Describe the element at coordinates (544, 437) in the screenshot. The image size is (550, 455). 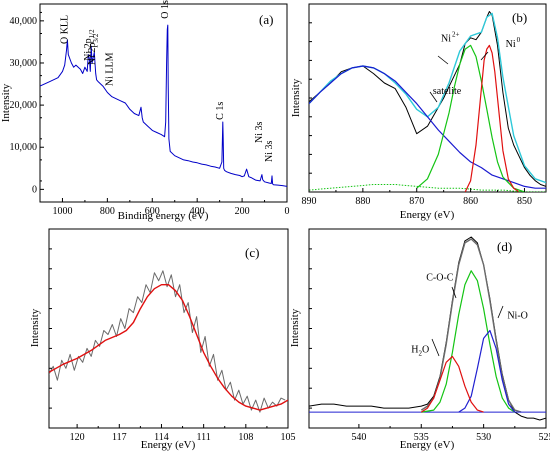
I see `x-tick-label: 525` at that location.